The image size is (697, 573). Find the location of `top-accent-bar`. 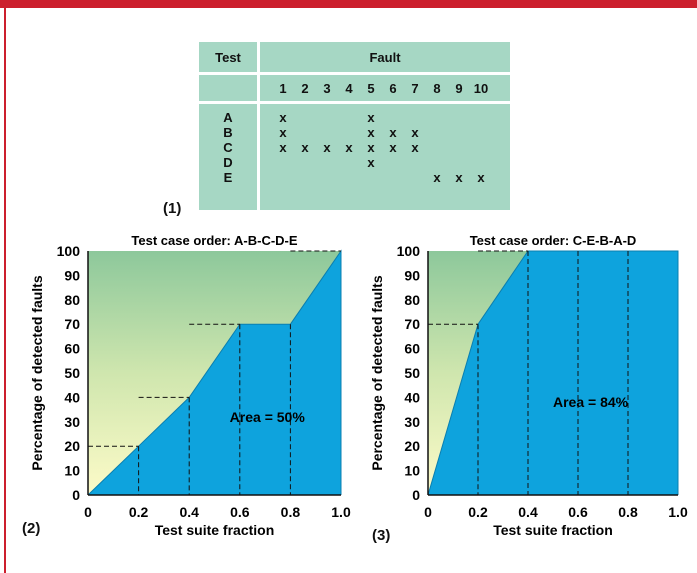

top-accent-bar is located at coordinates (348, 4).